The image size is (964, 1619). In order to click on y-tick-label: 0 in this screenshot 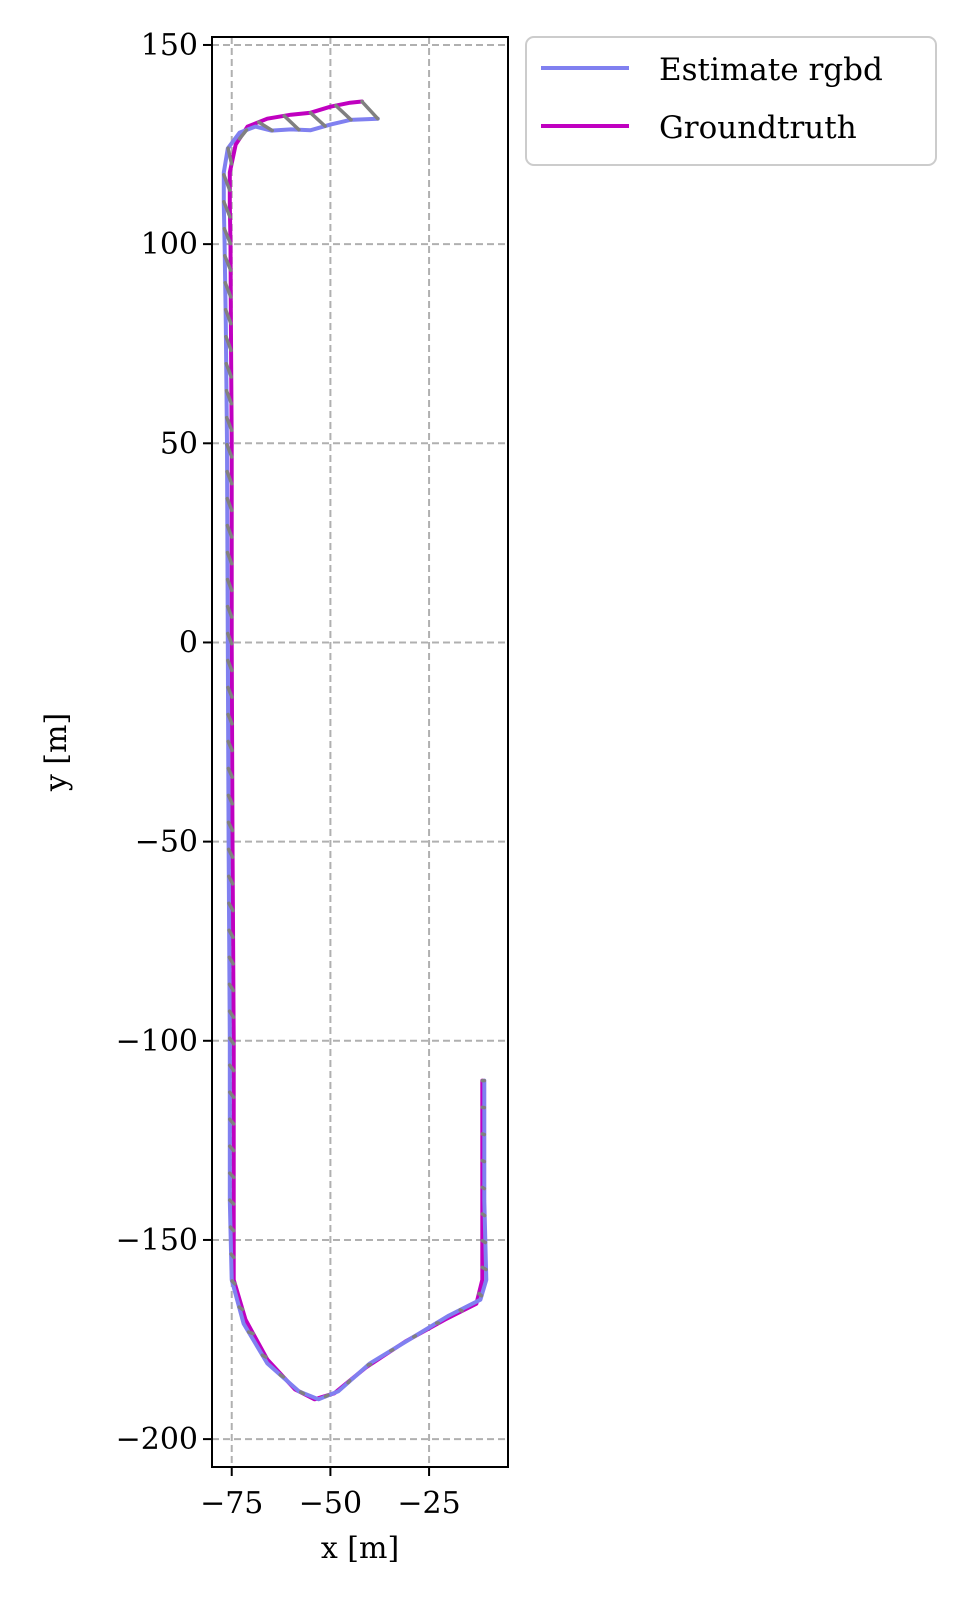, I will do `click(188, 642)`.